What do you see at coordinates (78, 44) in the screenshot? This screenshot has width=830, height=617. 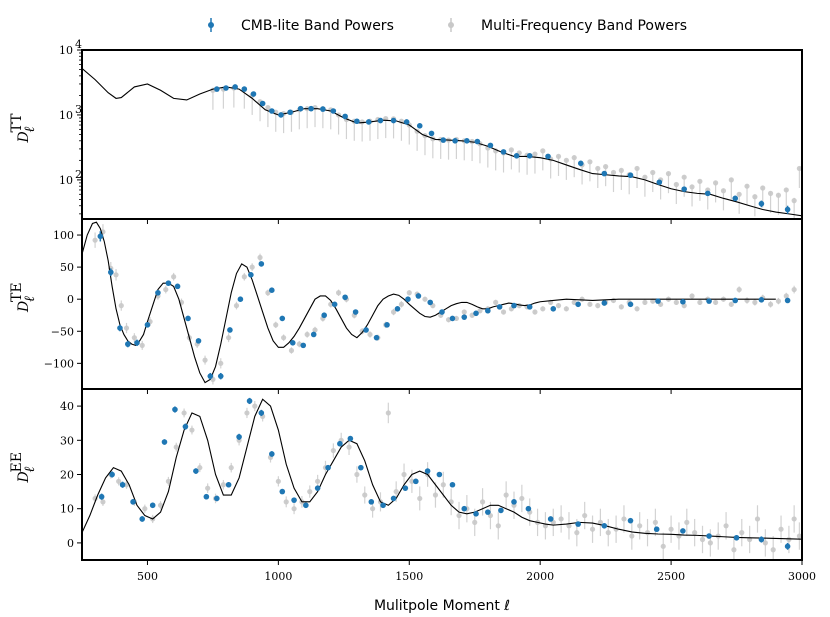 I see `tt-ytick-exponent: 4` at bounding box center [78, 44].